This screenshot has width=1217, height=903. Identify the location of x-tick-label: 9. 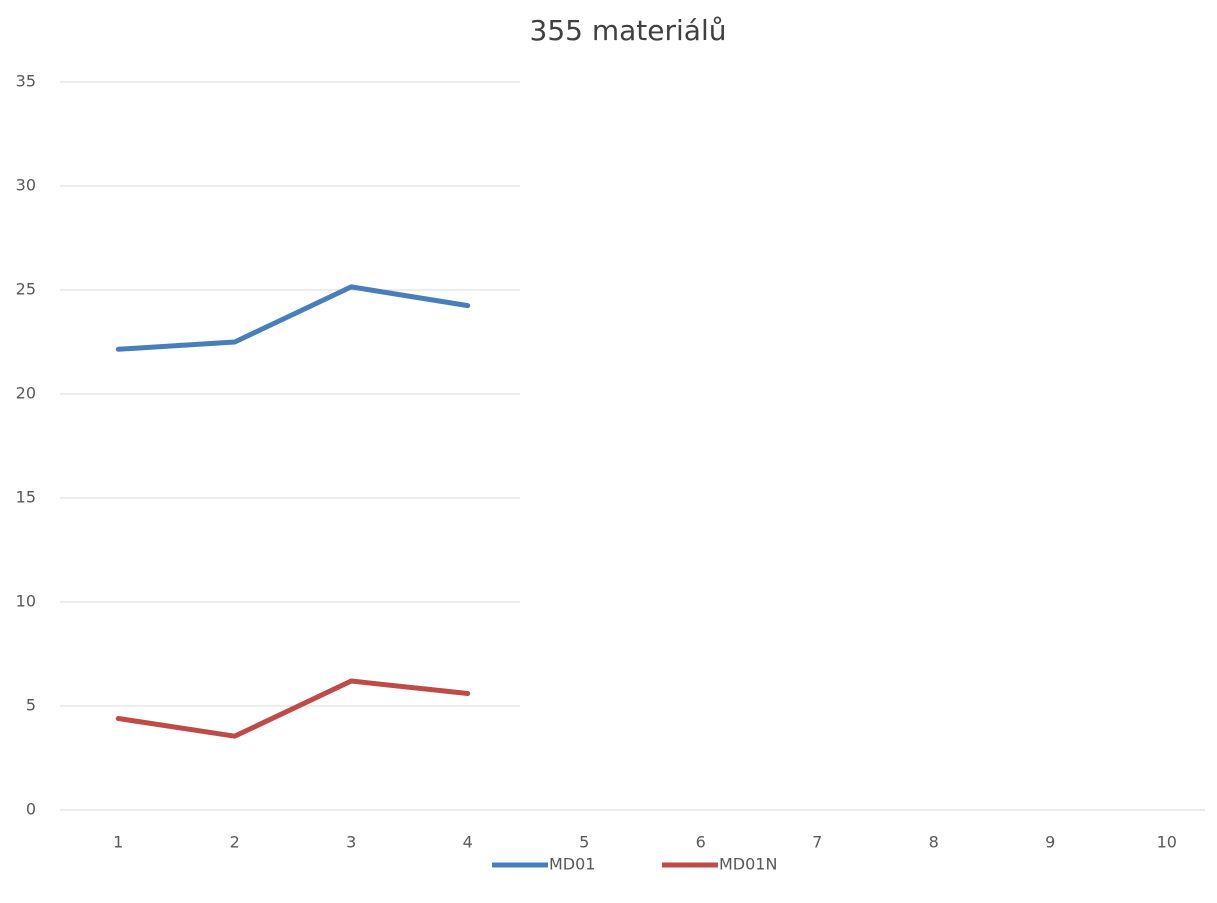
(1050, 842).